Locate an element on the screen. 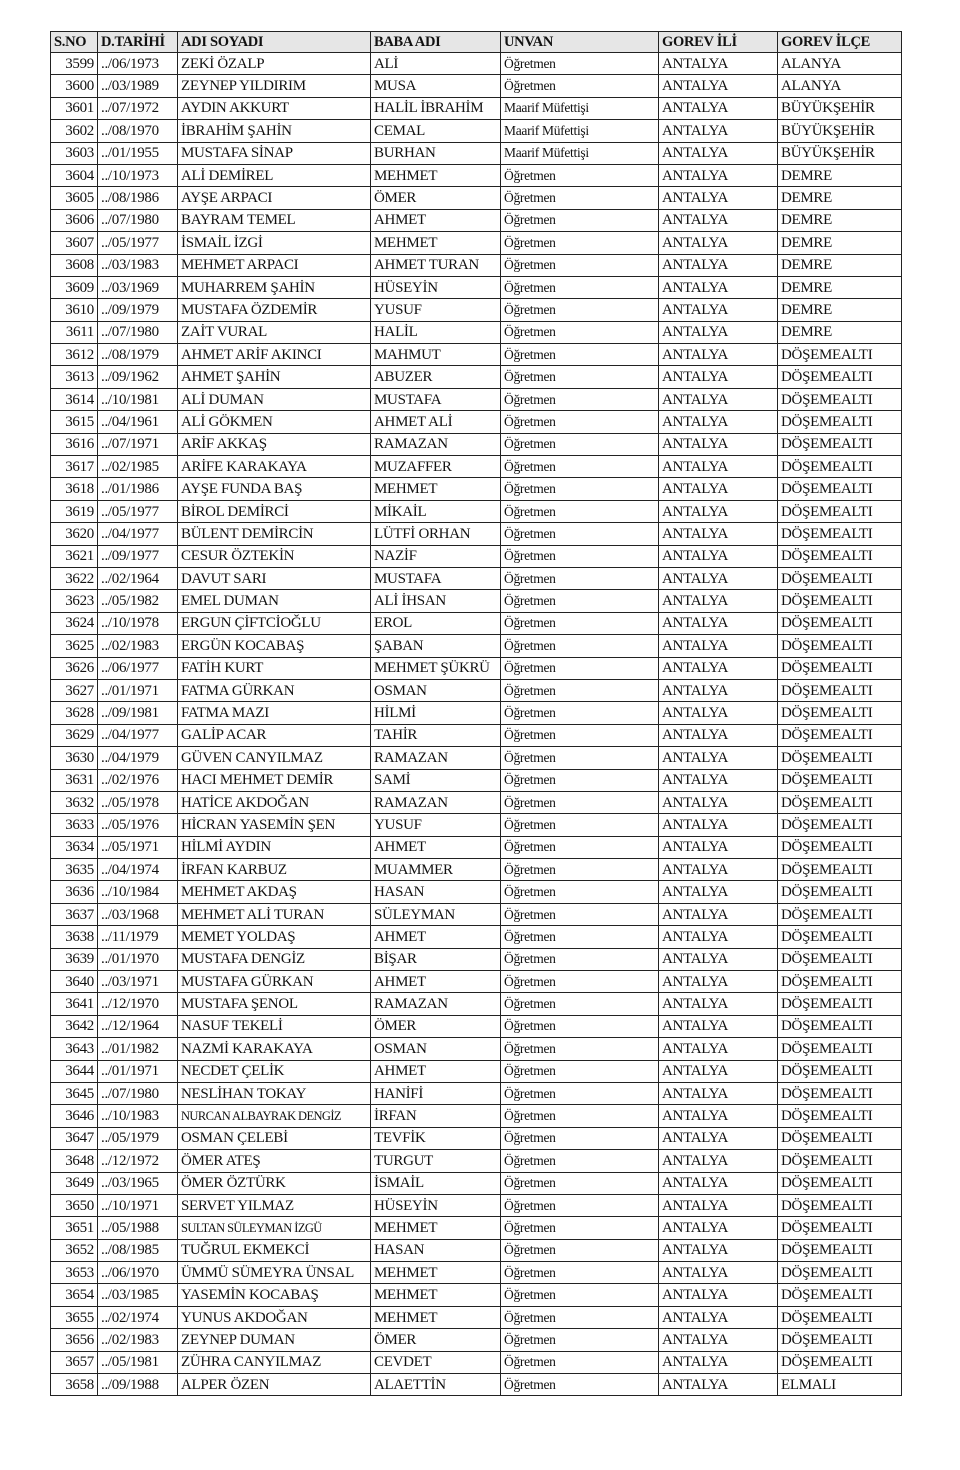  sno-cell: 3619 is located at coordinates (74, 511).